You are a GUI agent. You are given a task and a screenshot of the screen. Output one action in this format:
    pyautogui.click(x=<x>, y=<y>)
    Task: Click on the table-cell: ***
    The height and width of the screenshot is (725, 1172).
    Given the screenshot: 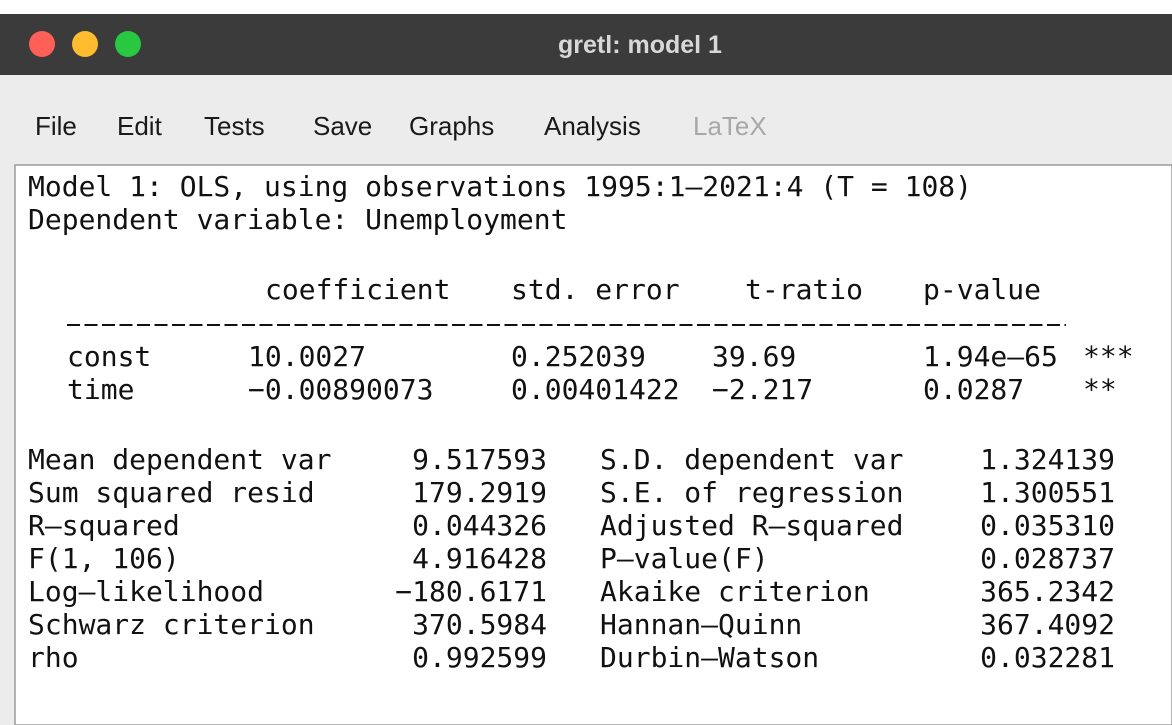 What is the action you would take?
    pyautogui.click(x=1108, y=356)
    